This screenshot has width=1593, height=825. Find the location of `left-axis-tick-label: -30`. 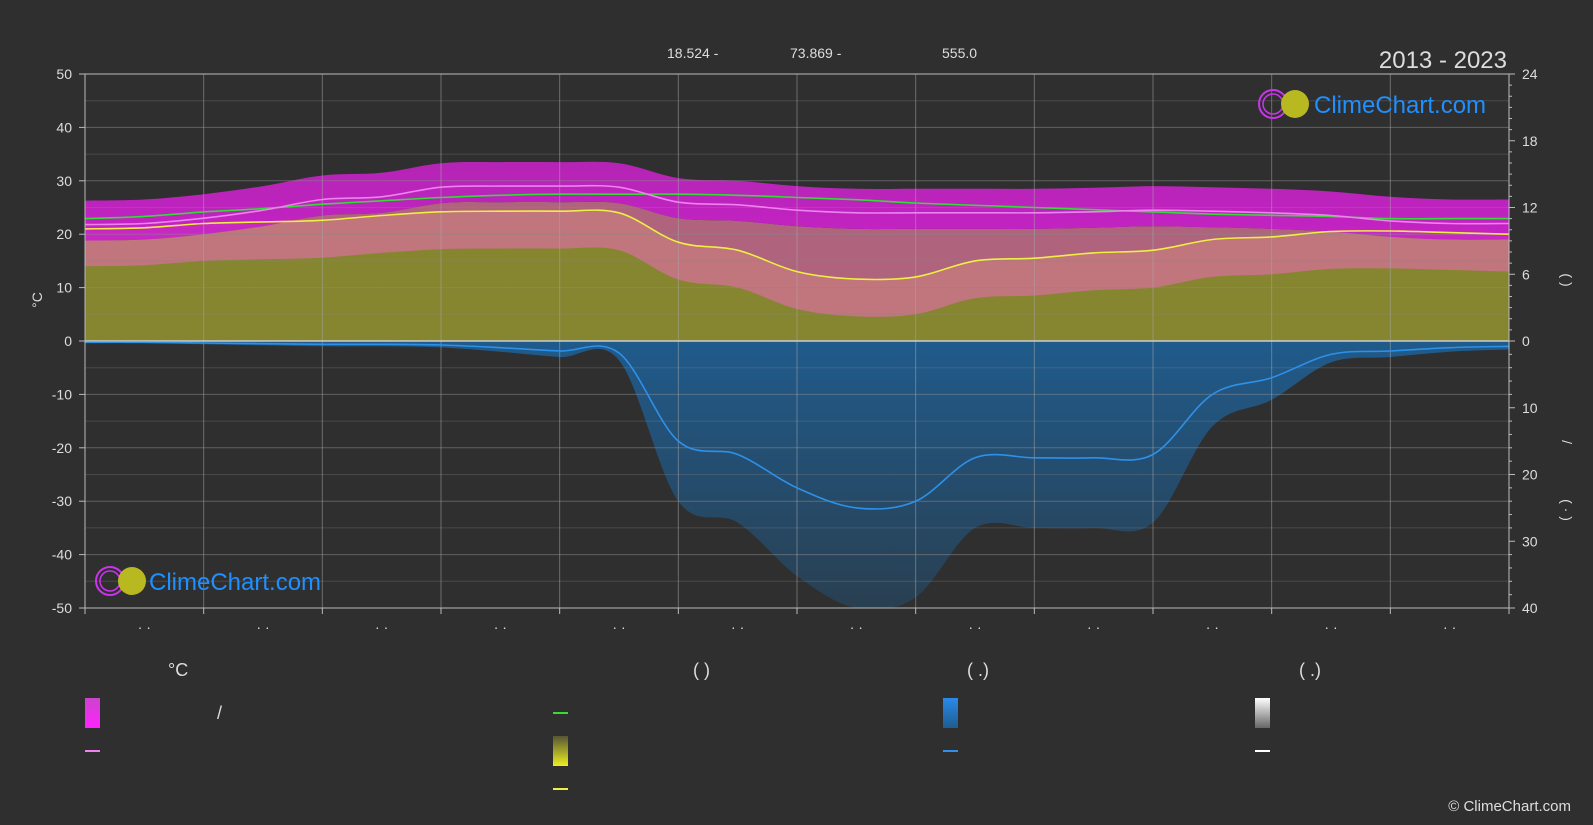

left-axis-tick-label: -30 is located at coordinates (62, 501).